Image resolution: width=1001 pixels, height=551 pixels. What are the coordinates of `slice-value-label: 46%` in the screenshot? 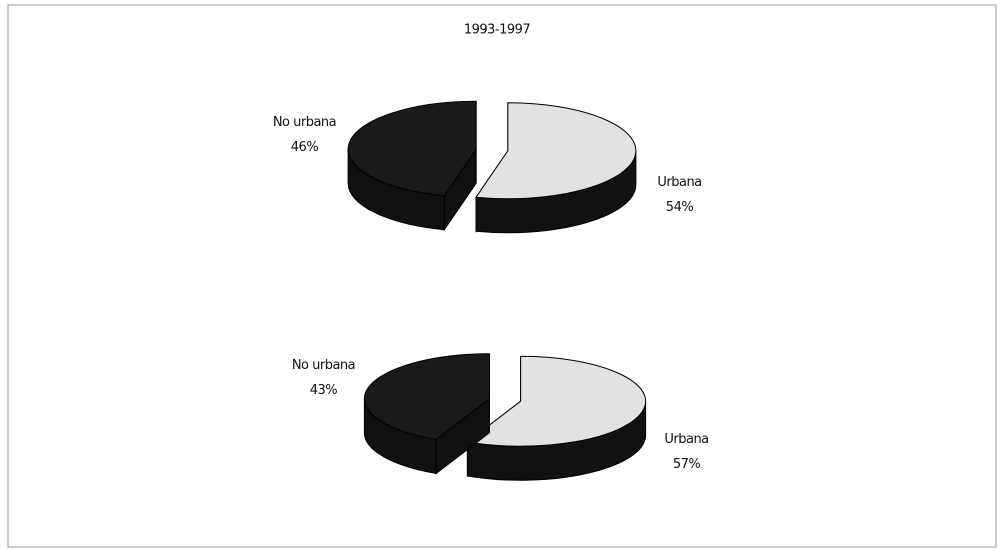 It's located at (305, 147).